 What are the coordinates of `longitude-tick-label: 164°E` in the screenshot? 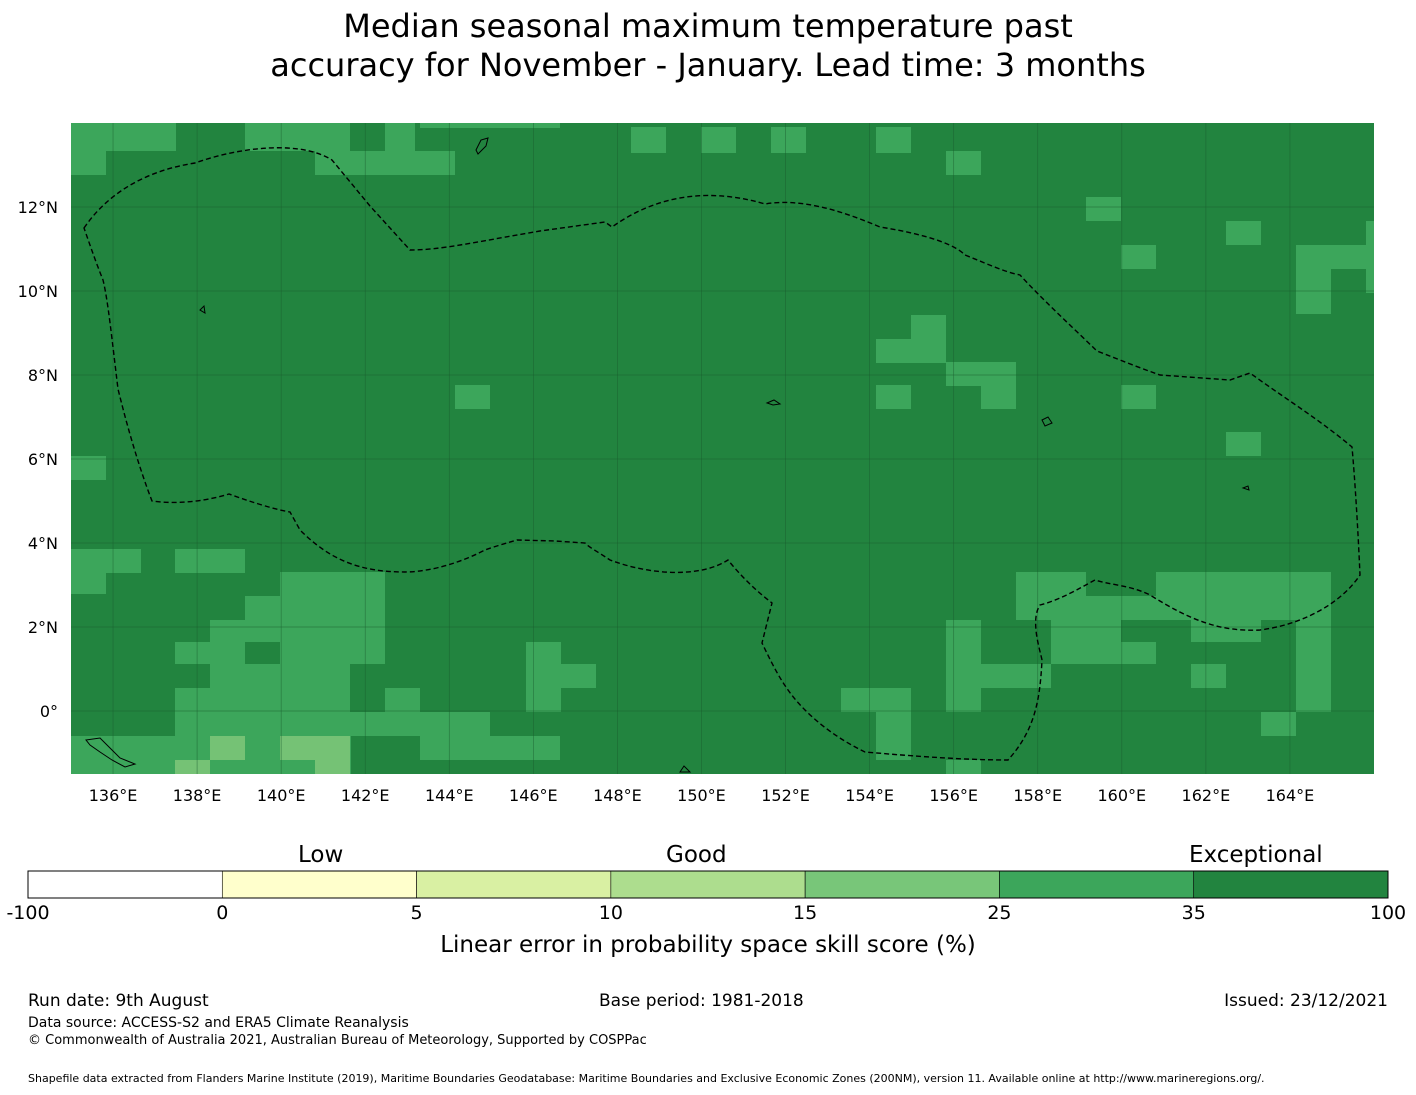 It's located at (1290, 795).